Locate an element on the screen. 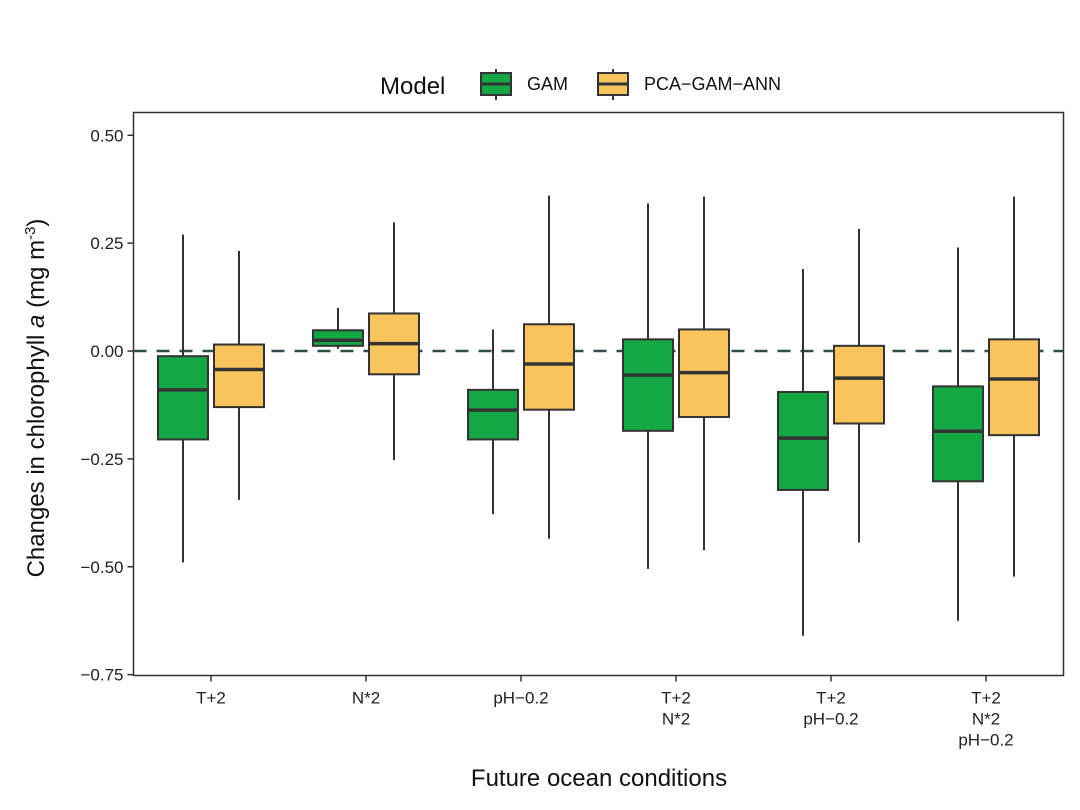 This screenshot has width=1080, height=810. y-axis-title: Changes in chlorophyll a (mg m-3) is located at coordinates (36, 398).